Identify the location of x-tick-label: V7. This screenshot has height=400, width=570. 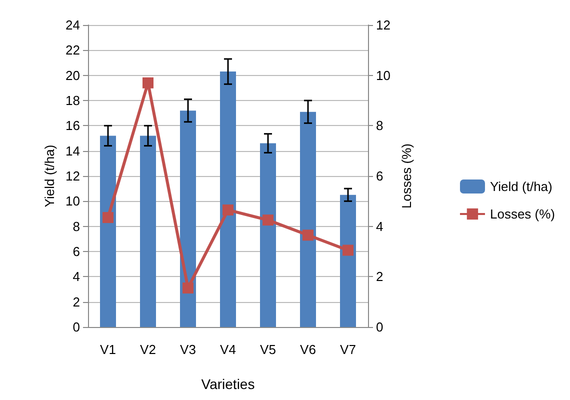
(348, 349).